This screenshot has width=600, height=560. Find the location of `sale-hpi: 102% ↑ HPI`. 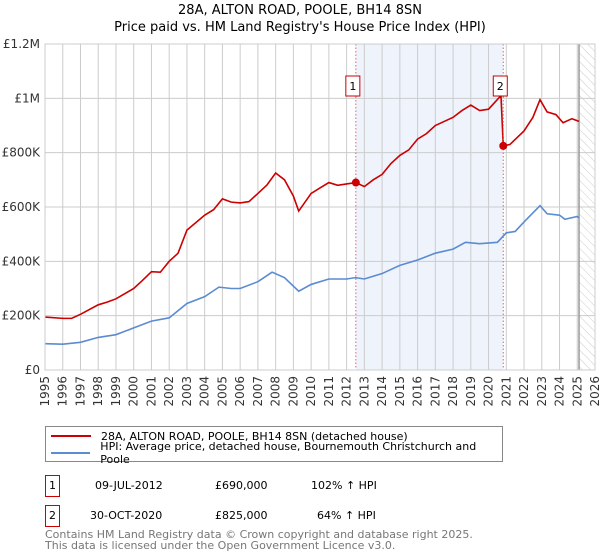

sale-hpi: 102% ↑ HPI is located at coordinates (344, 485).